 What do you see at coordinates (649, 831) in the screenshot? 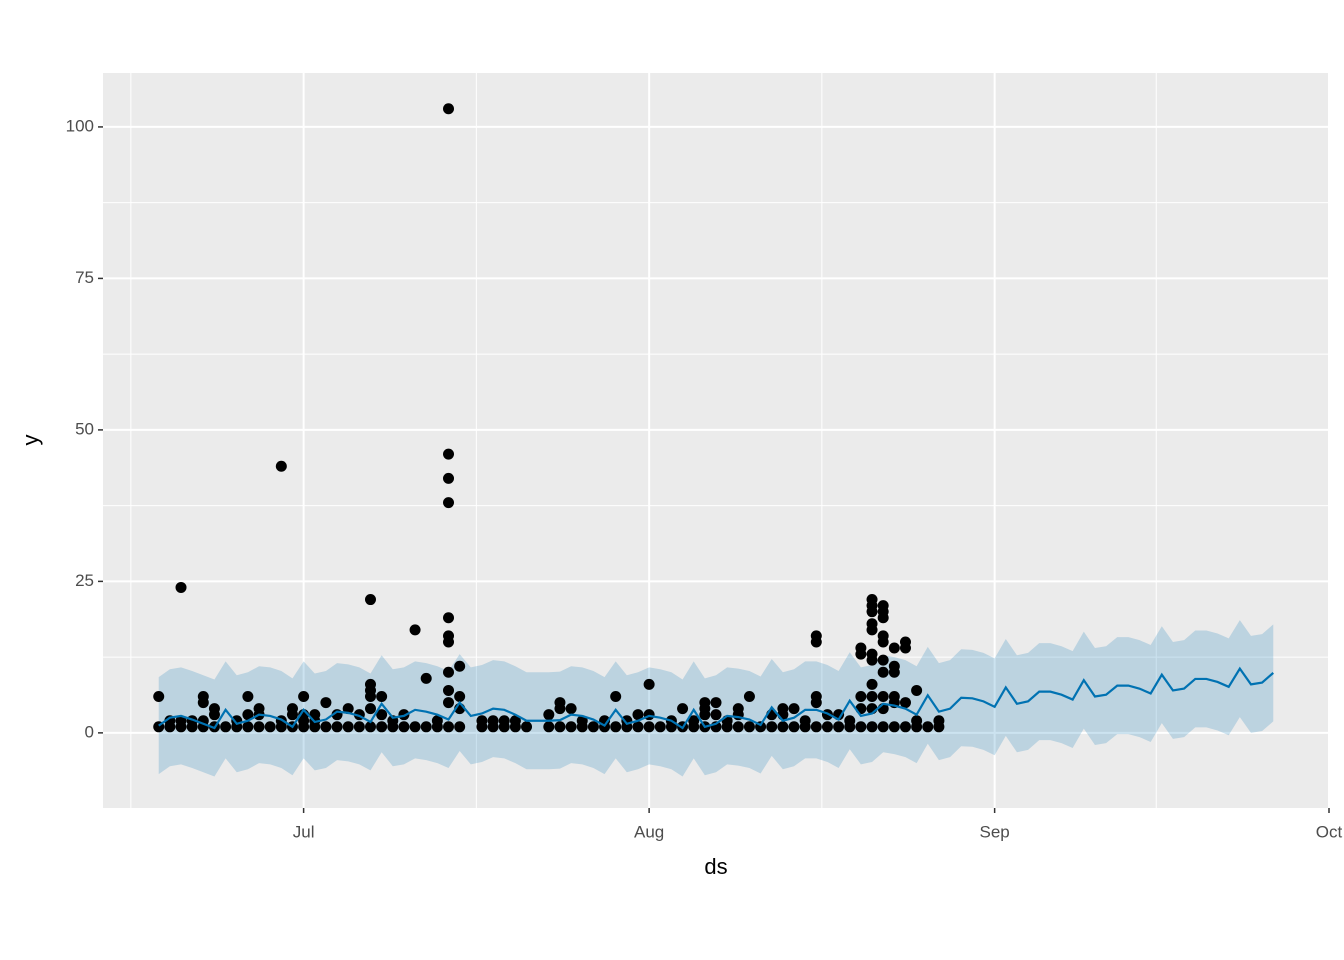
I see `x-tick-label: Aug` at bounding box center [649, 831].